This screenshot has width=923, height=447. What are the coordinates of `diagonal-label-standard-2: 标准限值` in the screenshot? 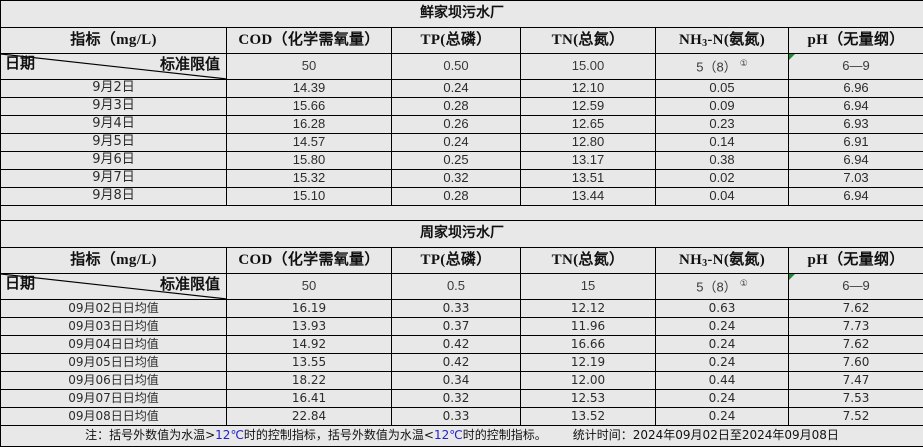 It's located at (190, 285).